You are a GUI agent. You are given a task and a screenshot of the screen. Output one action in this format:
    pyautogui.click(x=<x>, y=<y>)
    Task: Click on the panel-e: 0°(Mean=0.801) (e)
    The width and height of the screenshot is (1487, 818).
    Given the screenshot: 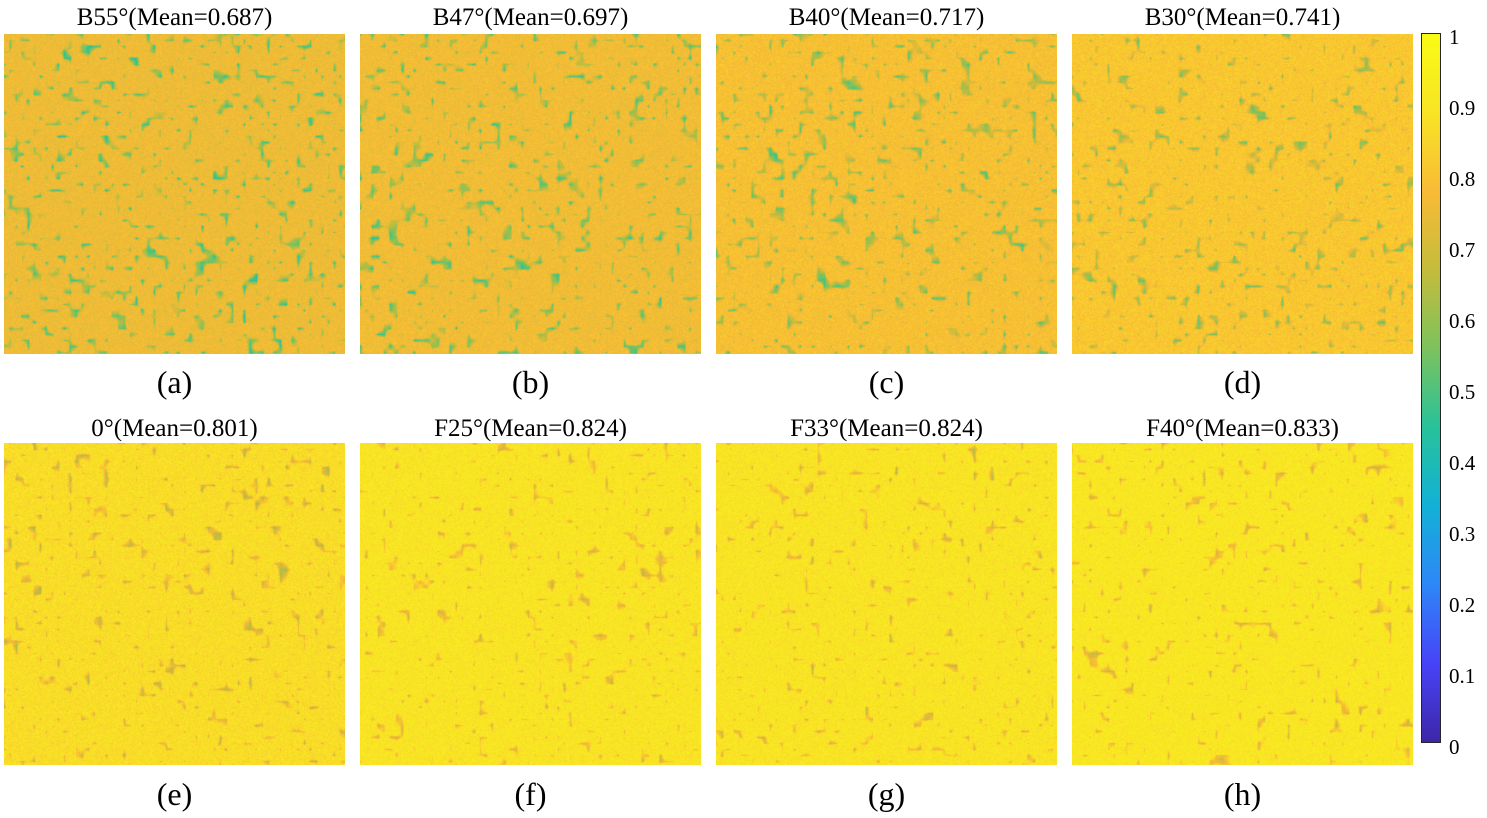 What is the action you would take?
    pyautogui.click(x=174, y=615)
    